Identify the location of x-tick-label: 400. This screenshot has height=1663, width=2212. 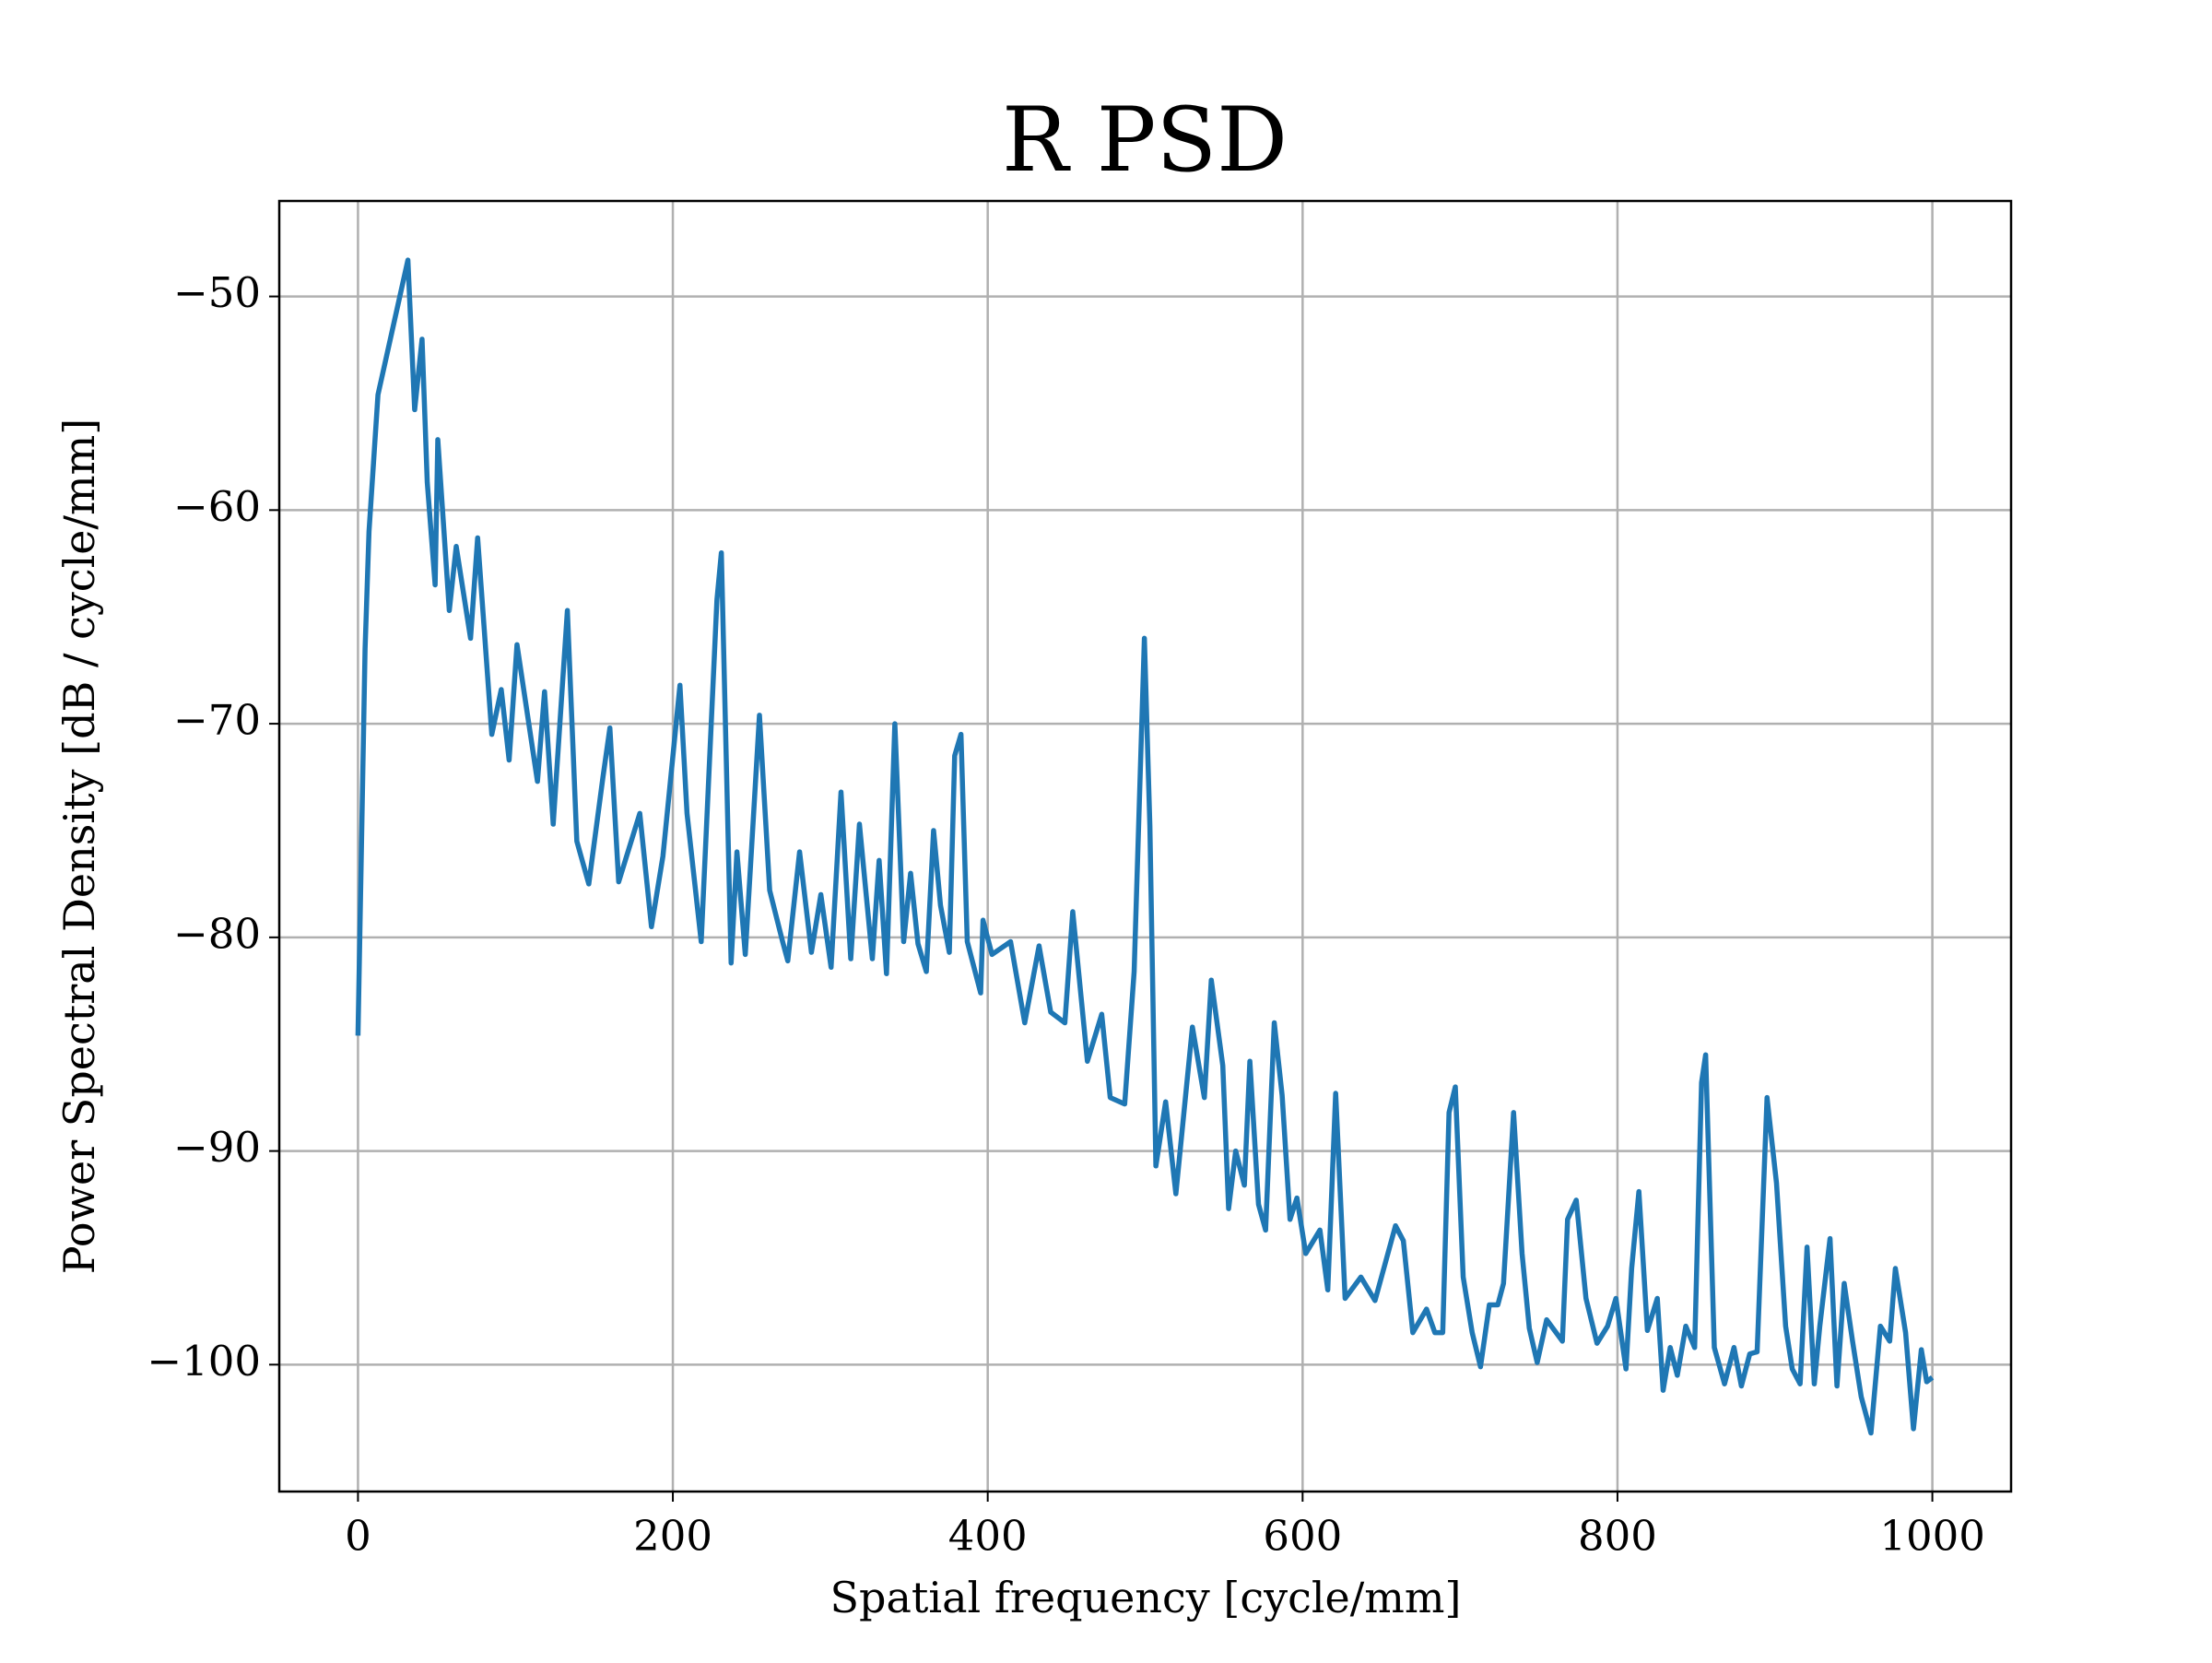
(988, 1536).